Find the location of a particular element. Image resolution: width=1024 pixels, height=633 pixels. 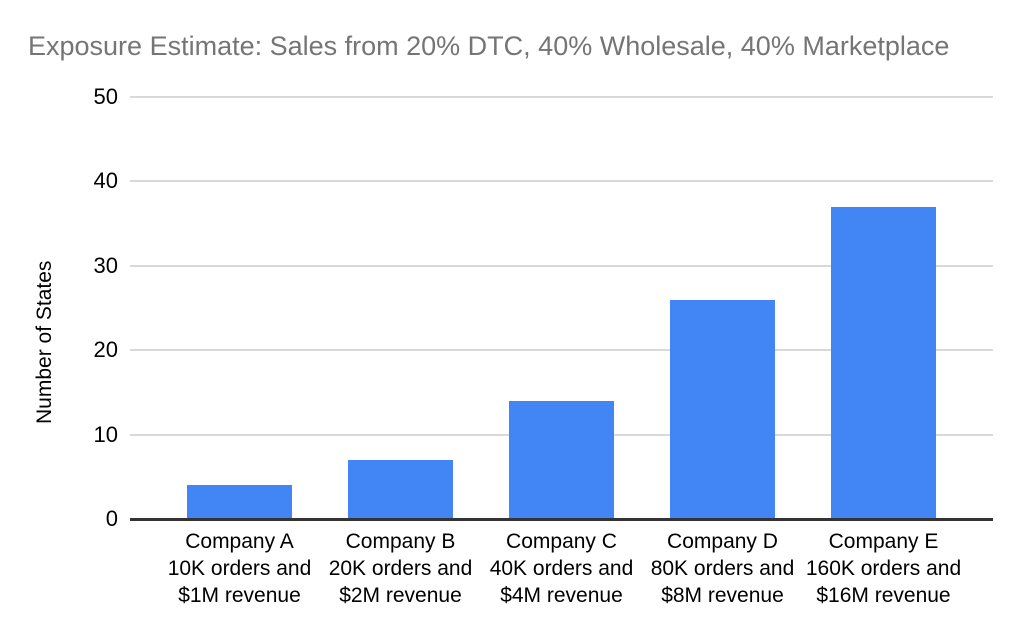

y-tick-label-50: 50 is located at coordinates (105, 96).